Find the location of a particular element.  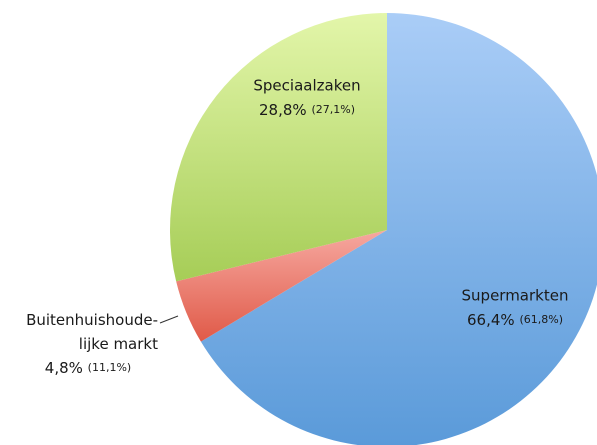

slice-label: Speciaalzaken is located at coordinates (306, 86).